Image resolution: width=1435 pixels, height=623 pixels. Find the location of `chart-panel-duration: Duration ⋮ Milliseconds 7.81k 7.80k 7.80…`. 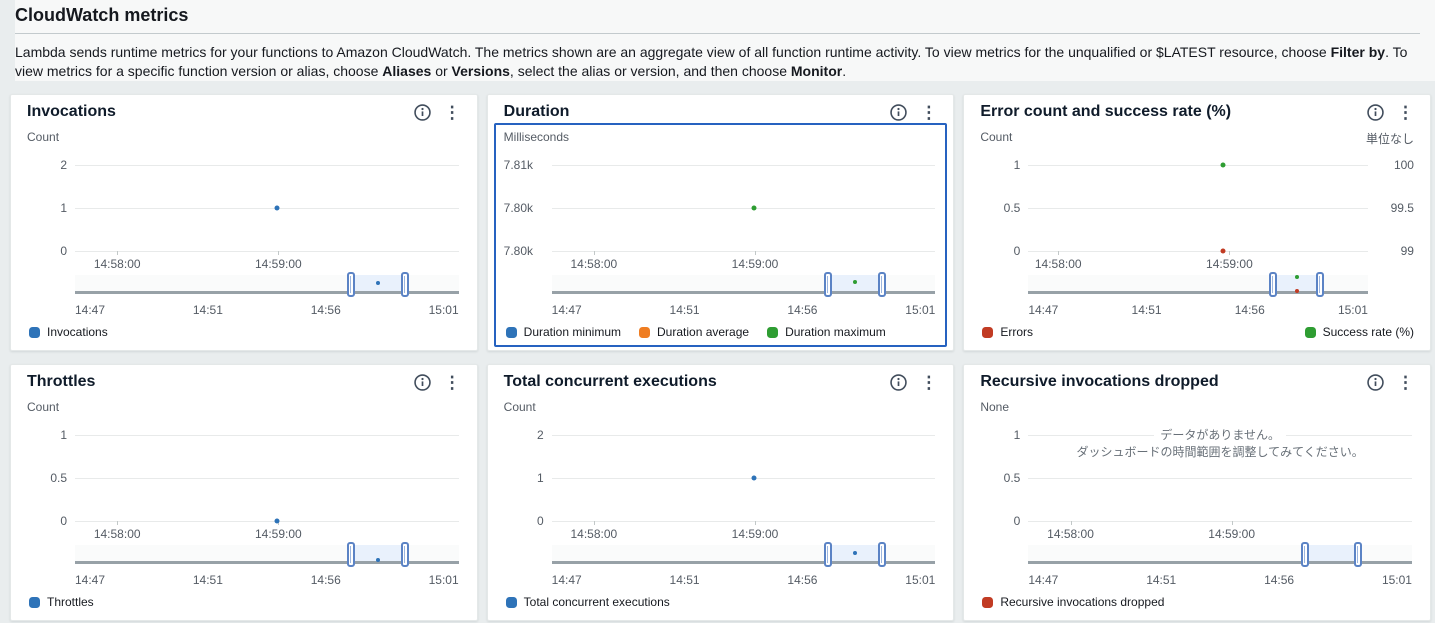

chart-panel-duration: Duration ⋮ Milliseconds 7.81k 7.80k 7.80… is located at coordinates (720, 222).